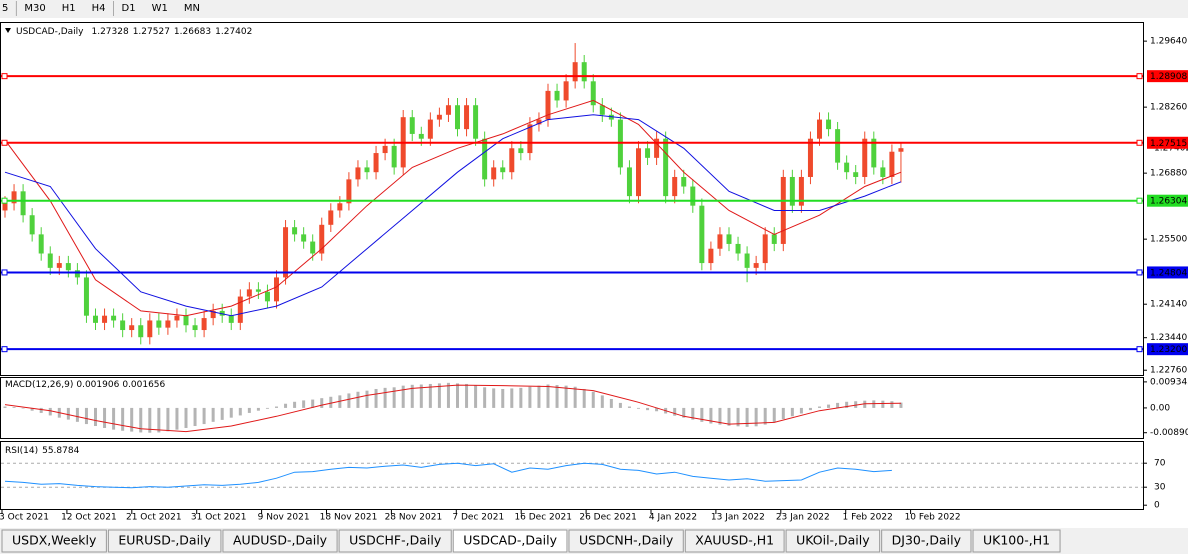 The width and height of the screenshot is (1188, 554). I want to click on x-tick-label: 18 Nov 2021, so click(349, 518).